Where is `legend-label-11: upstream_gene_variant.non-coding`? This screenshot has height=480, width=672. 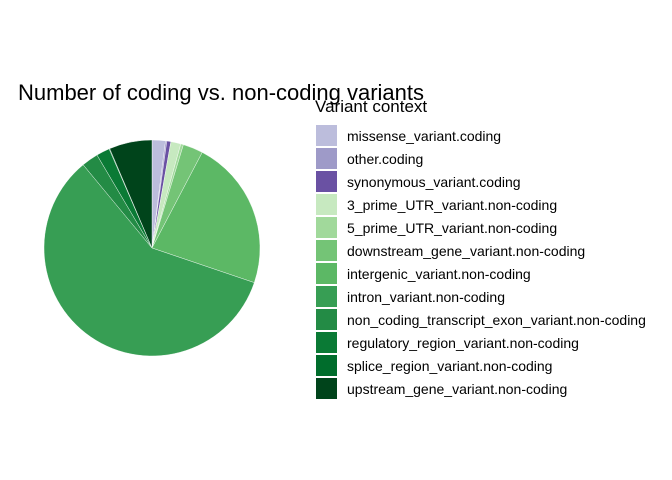 legend-label-11: upstream_gene_variant.non-coding is located at coordinates (457, 389).